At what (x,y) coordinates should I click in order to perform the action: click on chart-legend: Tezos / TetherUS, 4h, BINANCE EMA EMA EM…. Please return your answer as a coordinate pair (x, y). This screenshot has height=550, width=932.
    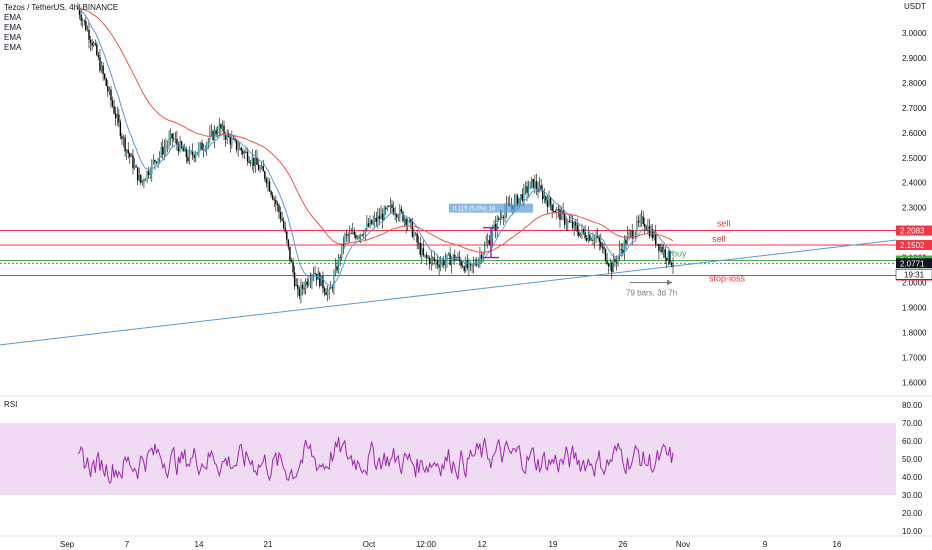
    Looking at the image, I should click on (61, 28).